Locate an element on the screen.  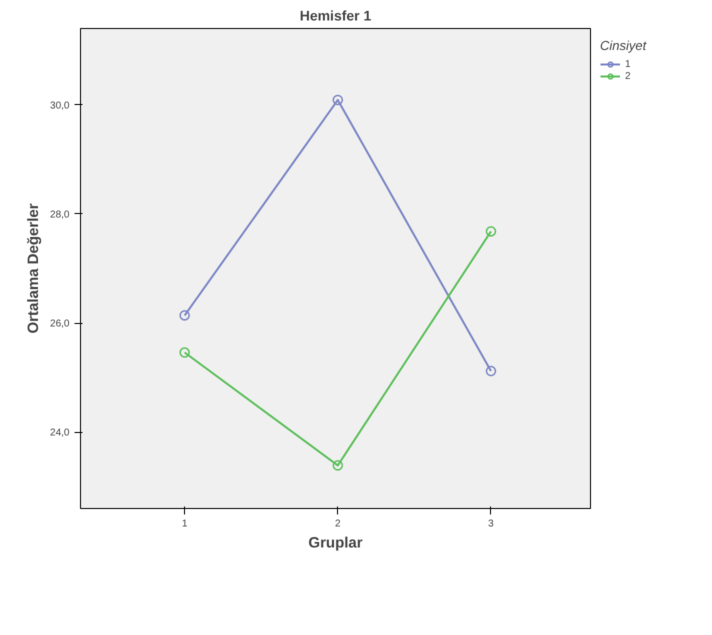
y-tick-label: 26,0 is located at coordinates (60, 324).